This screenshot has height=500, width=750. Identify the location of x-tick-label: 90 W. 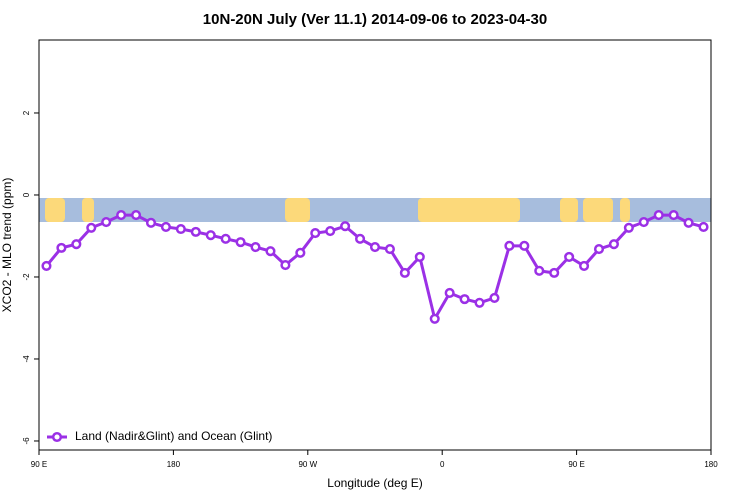
(307, 464).